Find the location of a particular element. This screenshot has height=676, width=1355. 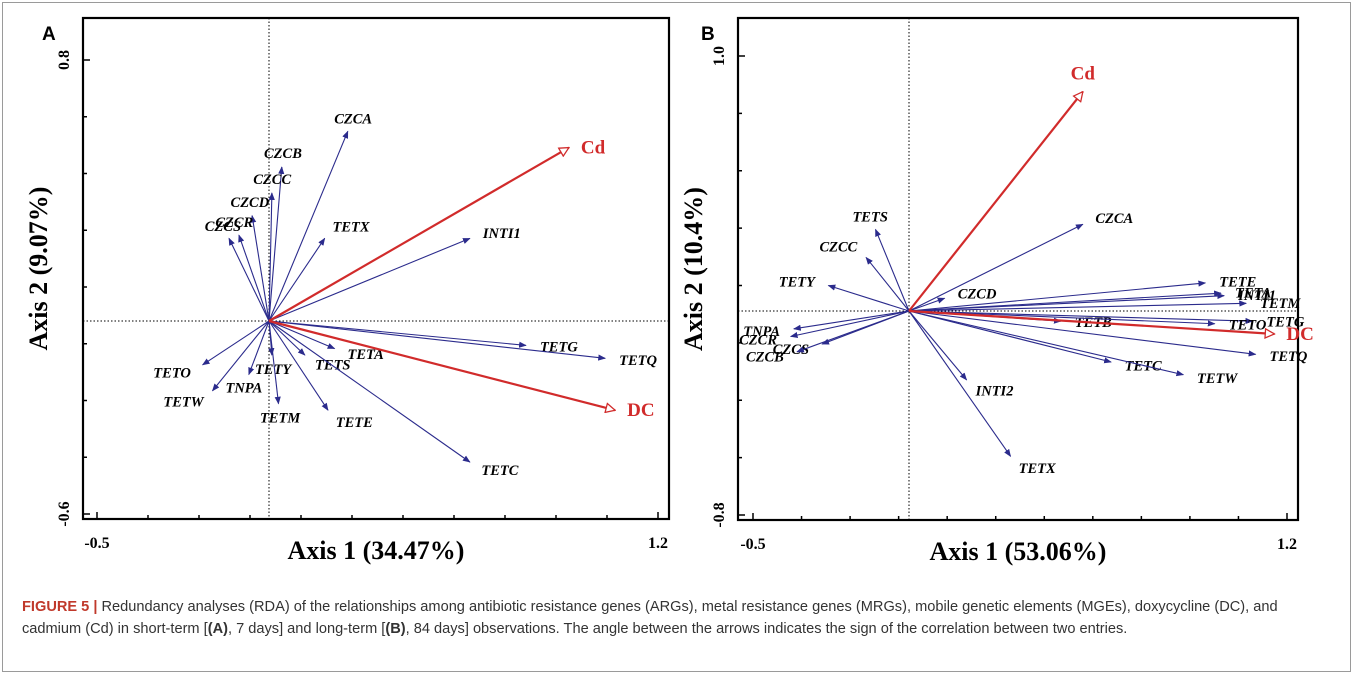

panel-b-env-label-dc: DC is located at coordinates (1299, 334).